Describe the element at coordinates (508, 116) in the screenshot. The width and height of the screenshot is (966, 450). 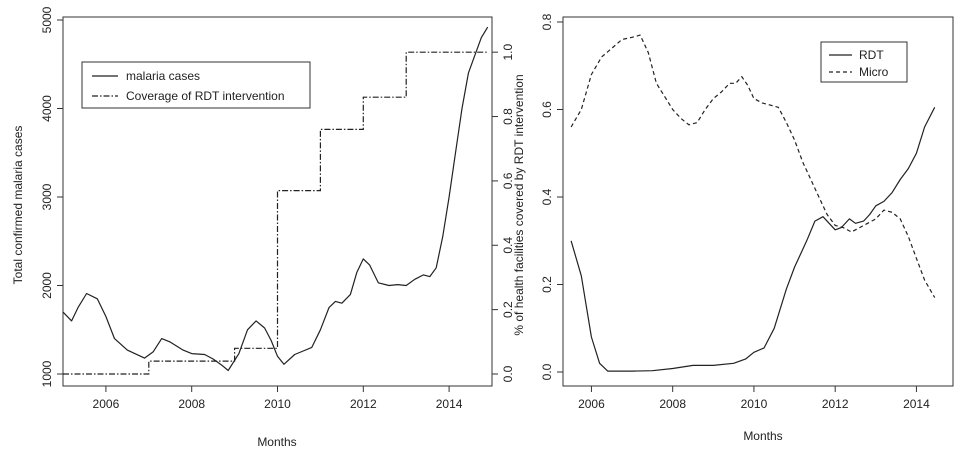
I see `left-y2-tick-label: 0.8` at that location.